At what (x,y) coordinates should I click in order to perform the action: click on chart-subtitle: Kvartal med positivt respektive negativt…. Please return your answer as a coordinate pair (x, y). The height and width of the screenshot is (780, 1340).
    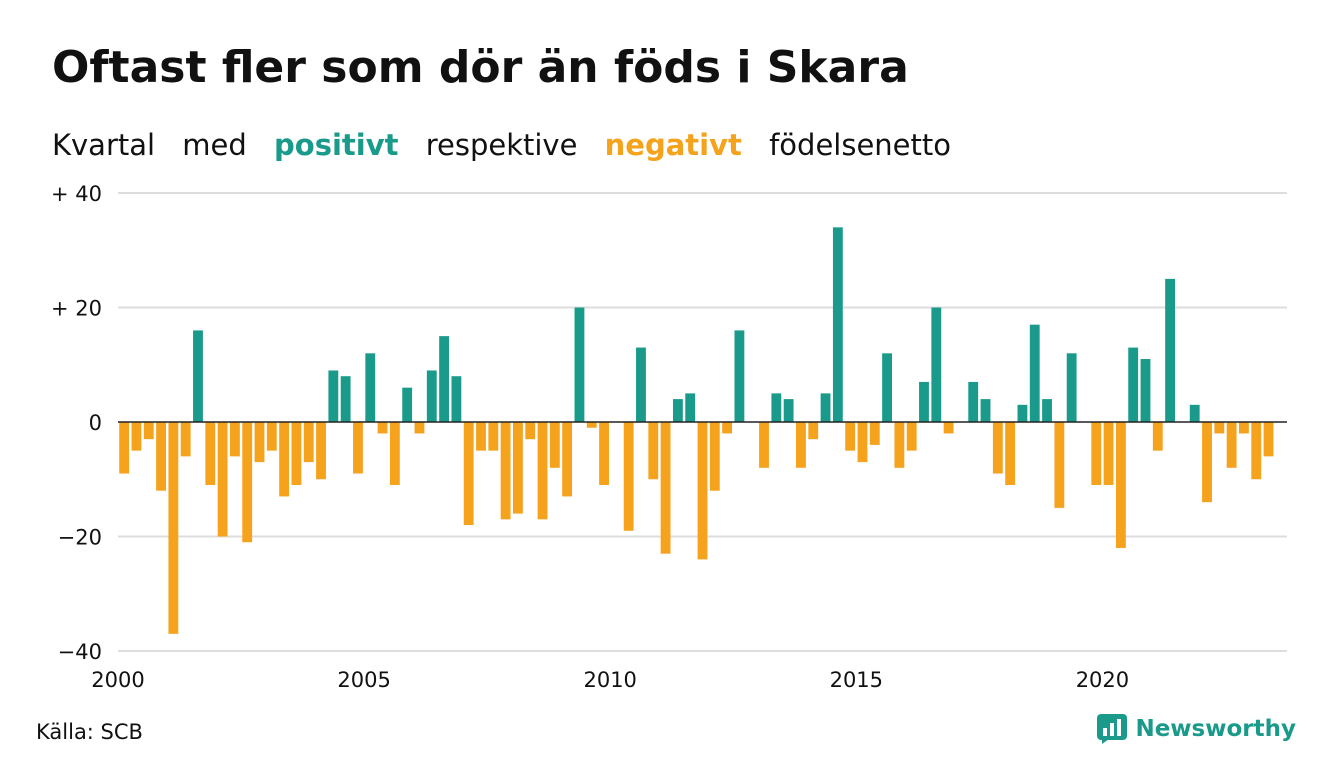
    Looking at the image, I should click on (510, 145).